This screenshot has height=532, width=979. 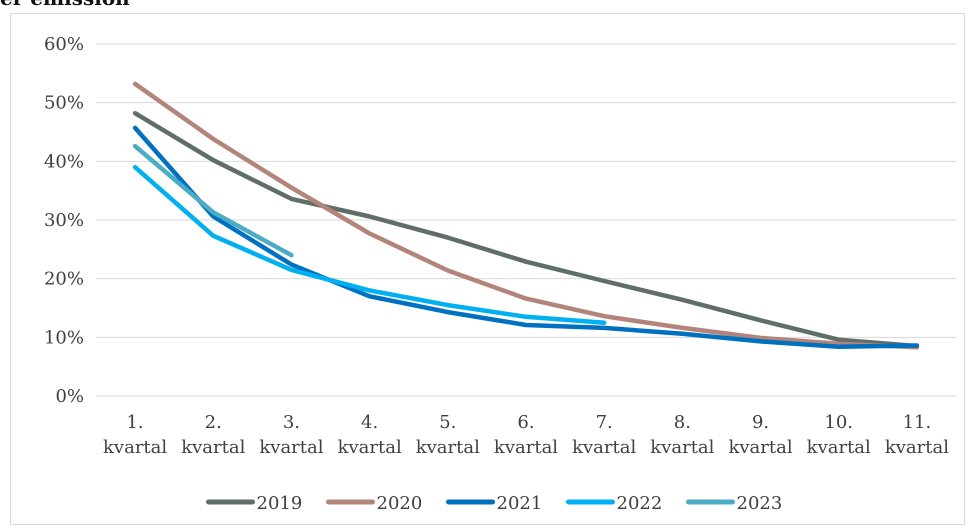 I want to click on x-tick-label: 9. kvartal, so click(x=760, y=435).